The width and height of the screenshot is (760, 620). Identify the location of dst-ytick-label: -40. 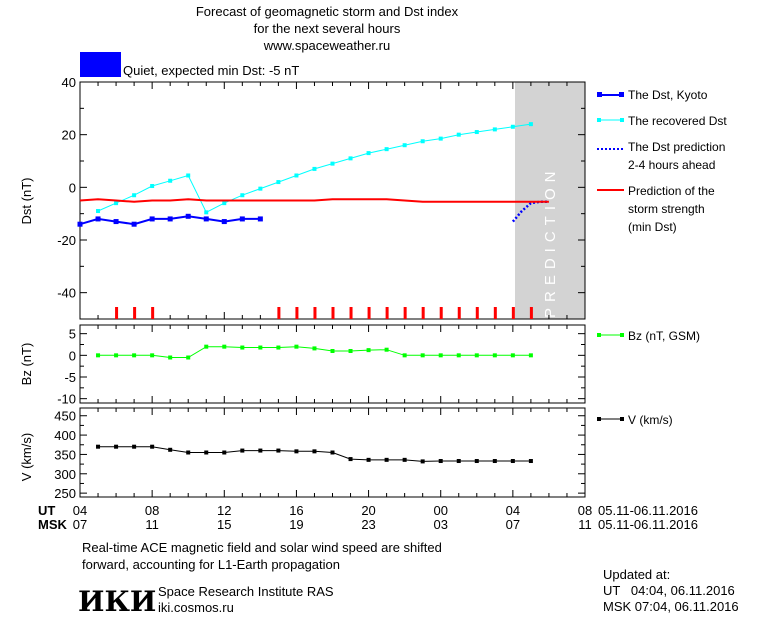
(66, 293).